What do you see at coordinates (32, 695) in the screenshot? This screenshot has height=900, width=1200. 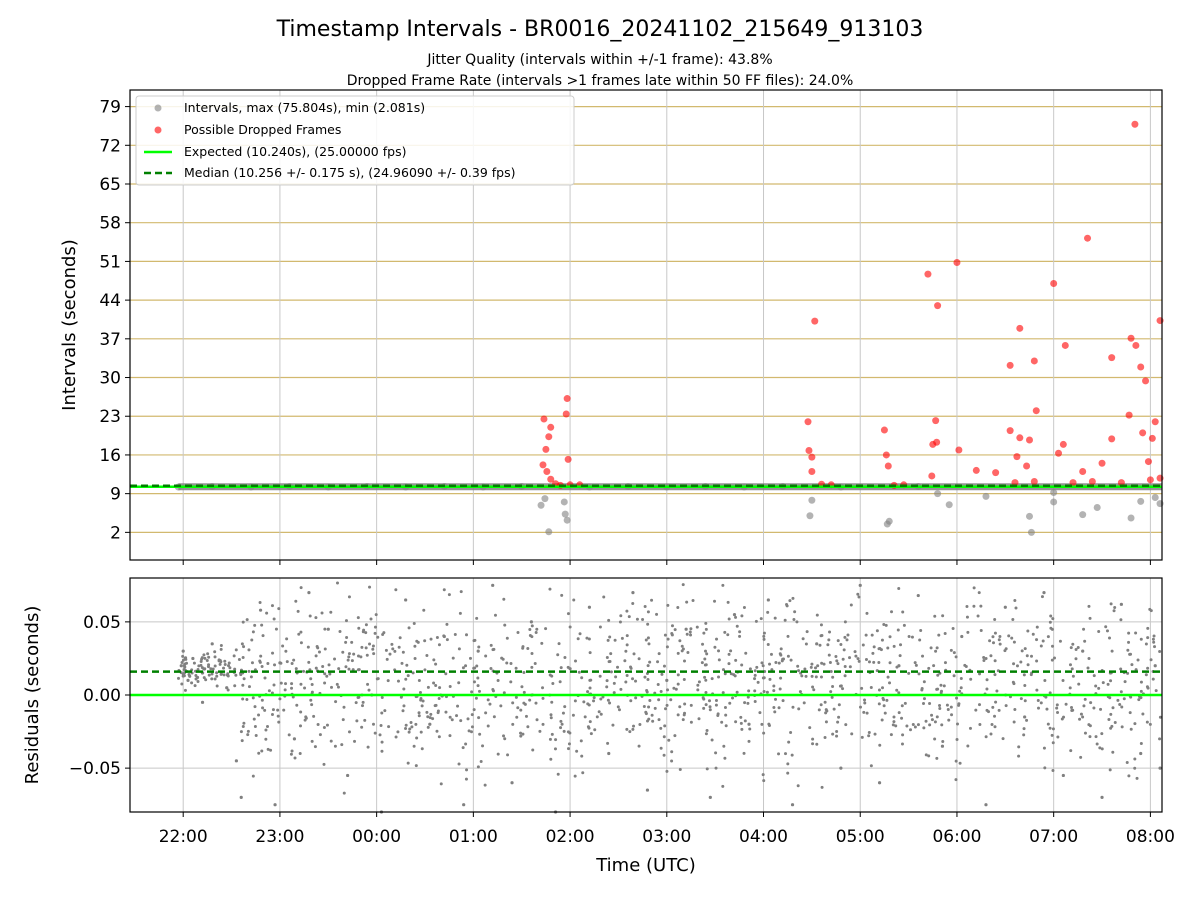 I see `residuals-y-axis-label: Residuals (seconds)` at bounding box center [32, 695].